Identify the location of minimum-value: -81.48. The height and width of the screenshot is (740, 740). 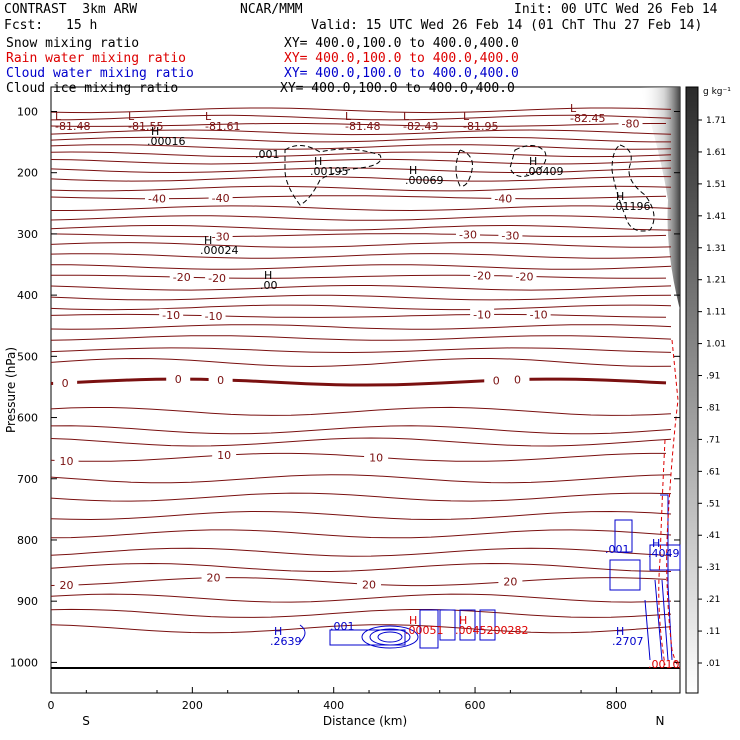
(362, 126).